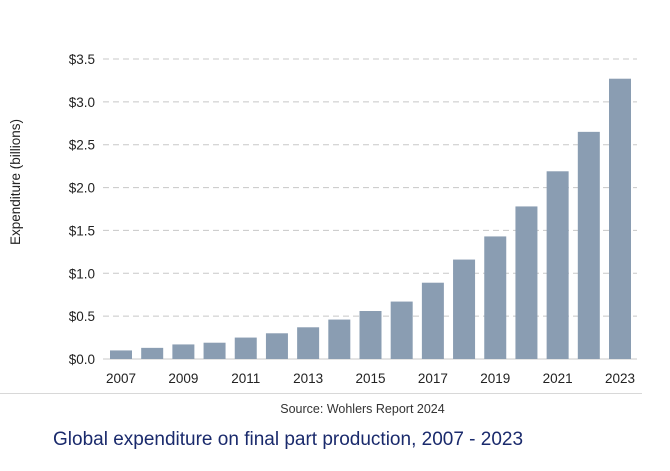  I want to click on y-tick-label: $2.0, so click(82, 188).